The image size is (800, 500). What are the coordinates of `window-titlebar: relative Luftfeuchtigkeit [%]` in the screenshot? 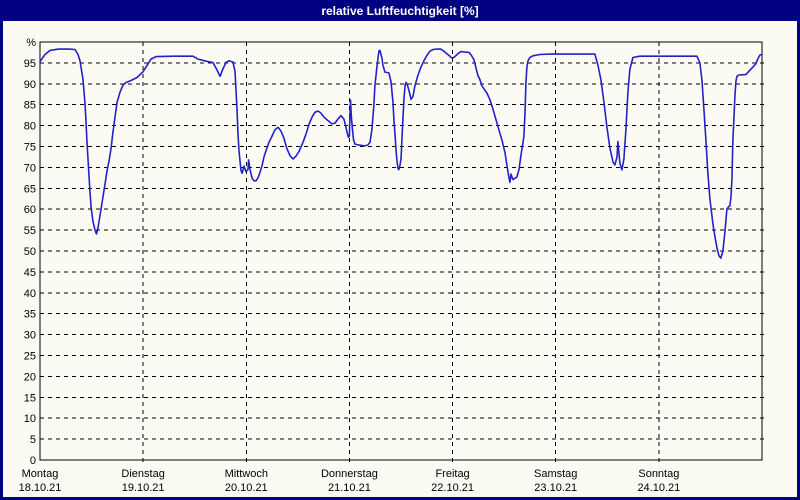 It's located at (400, 10).